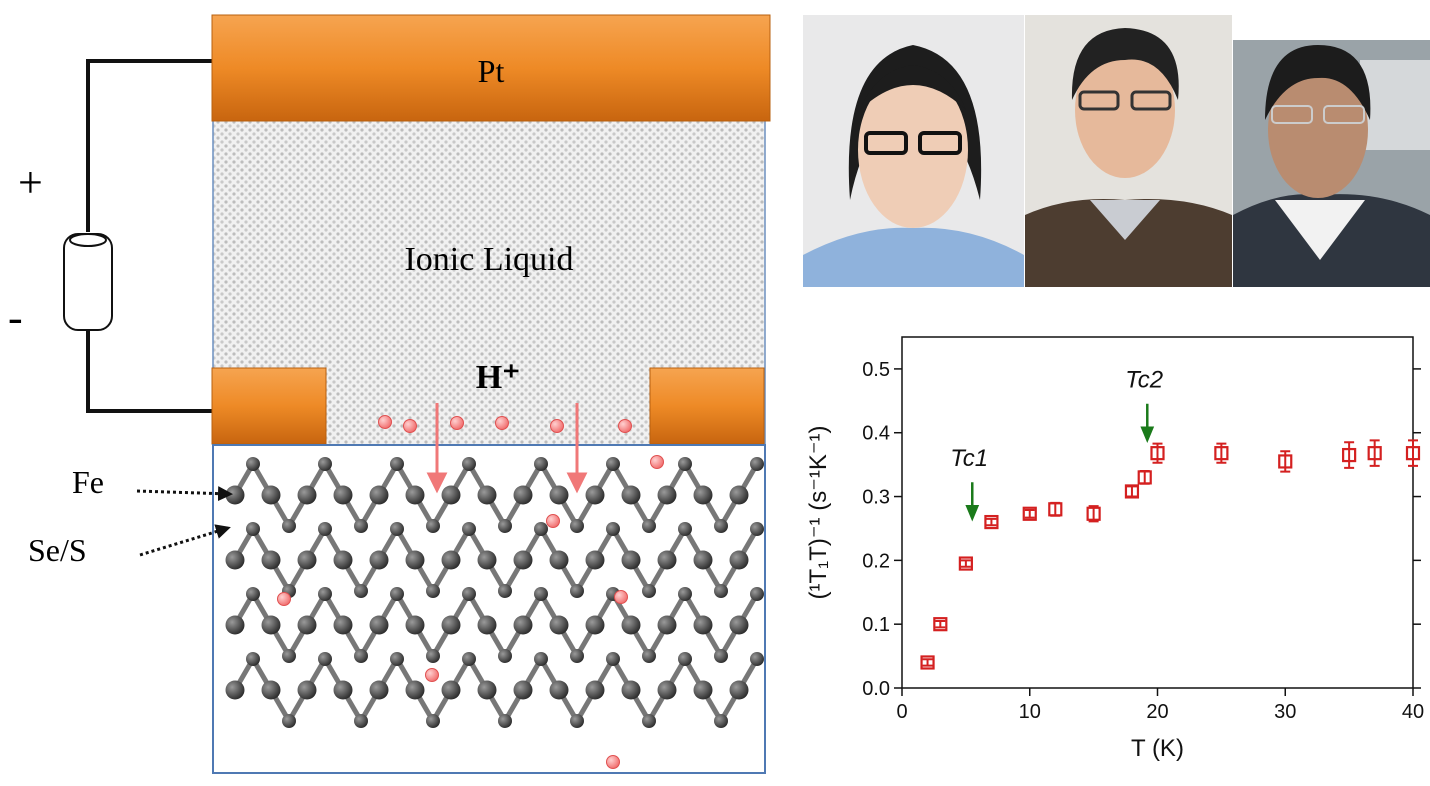 The width and height of the screenshot is (1430, 786). I want to click on circuit, so click(137, 236).